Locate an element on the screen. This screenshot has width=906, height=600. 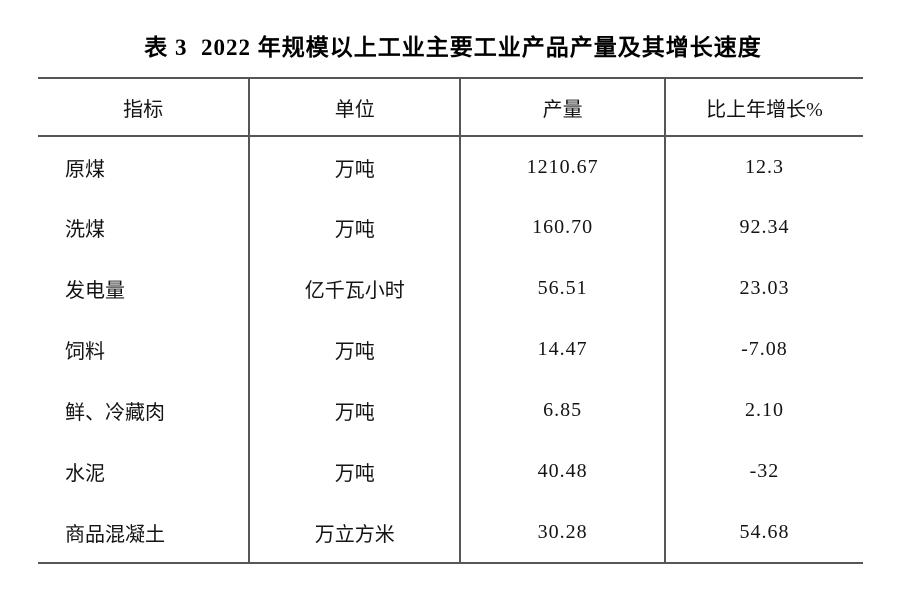
indicator-cell: 商品混凝土 is located at coordinates (115, 534).